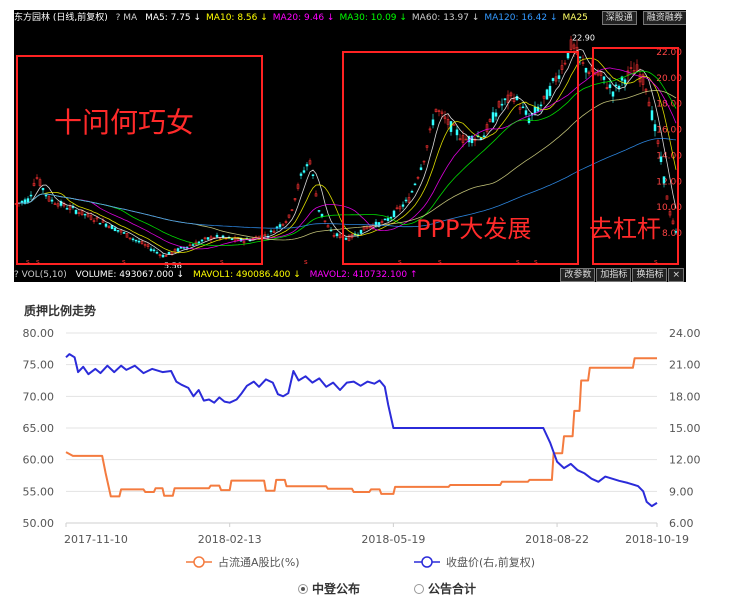 The image size is (740, 613). I want to click on annotation-deleverage: 去杠杆, so click(625, 229).